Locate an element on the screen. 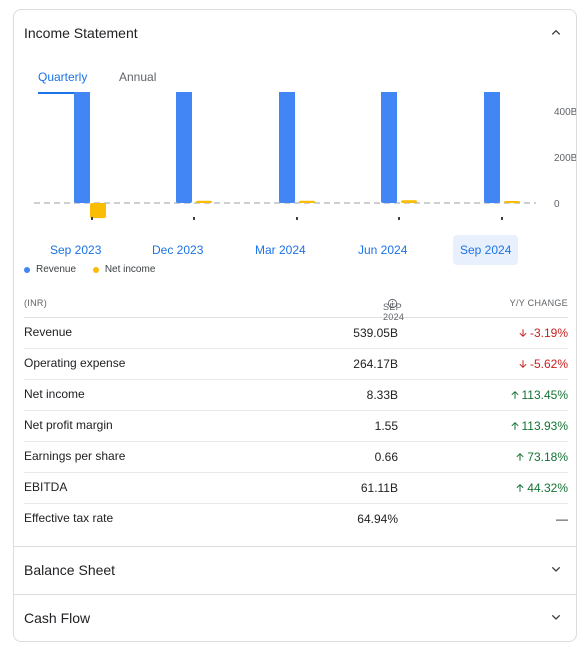 Image resolution: width=580 pixels, height=660 pixels. legend-revenue: Revenue is located at coordinates (50, 269).